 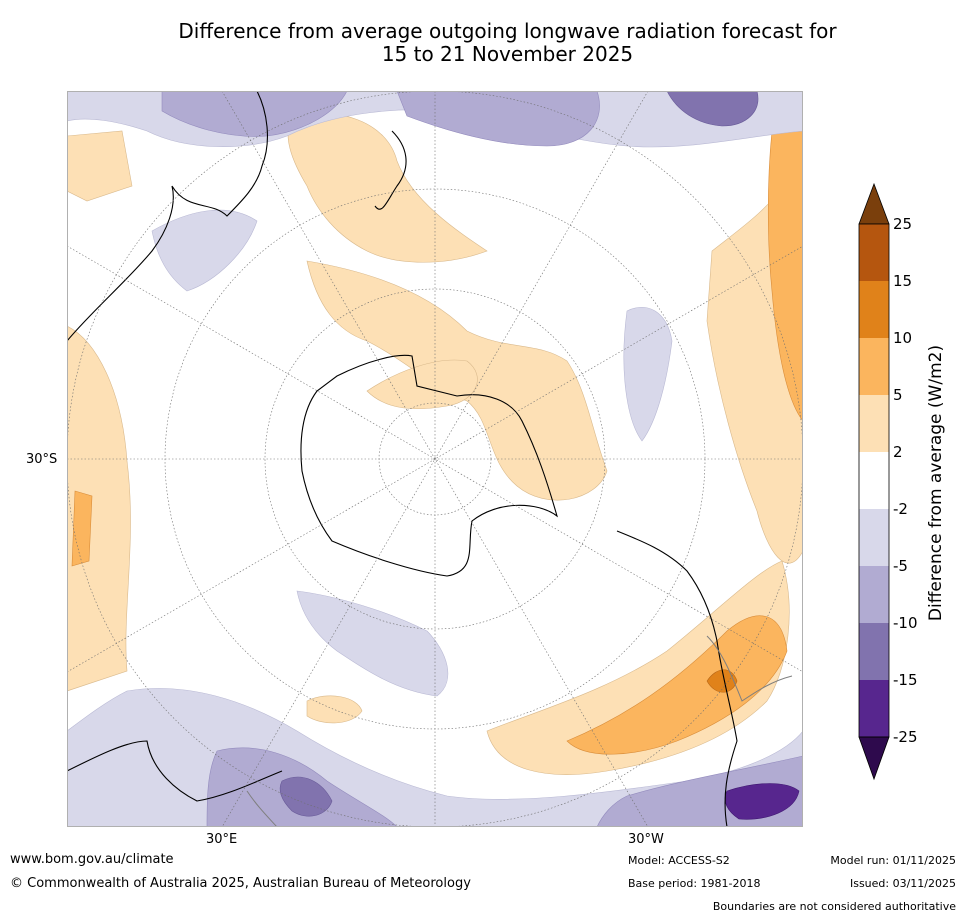 I want to click on colorbar-extend-bottom, so click(x=874, y=758).